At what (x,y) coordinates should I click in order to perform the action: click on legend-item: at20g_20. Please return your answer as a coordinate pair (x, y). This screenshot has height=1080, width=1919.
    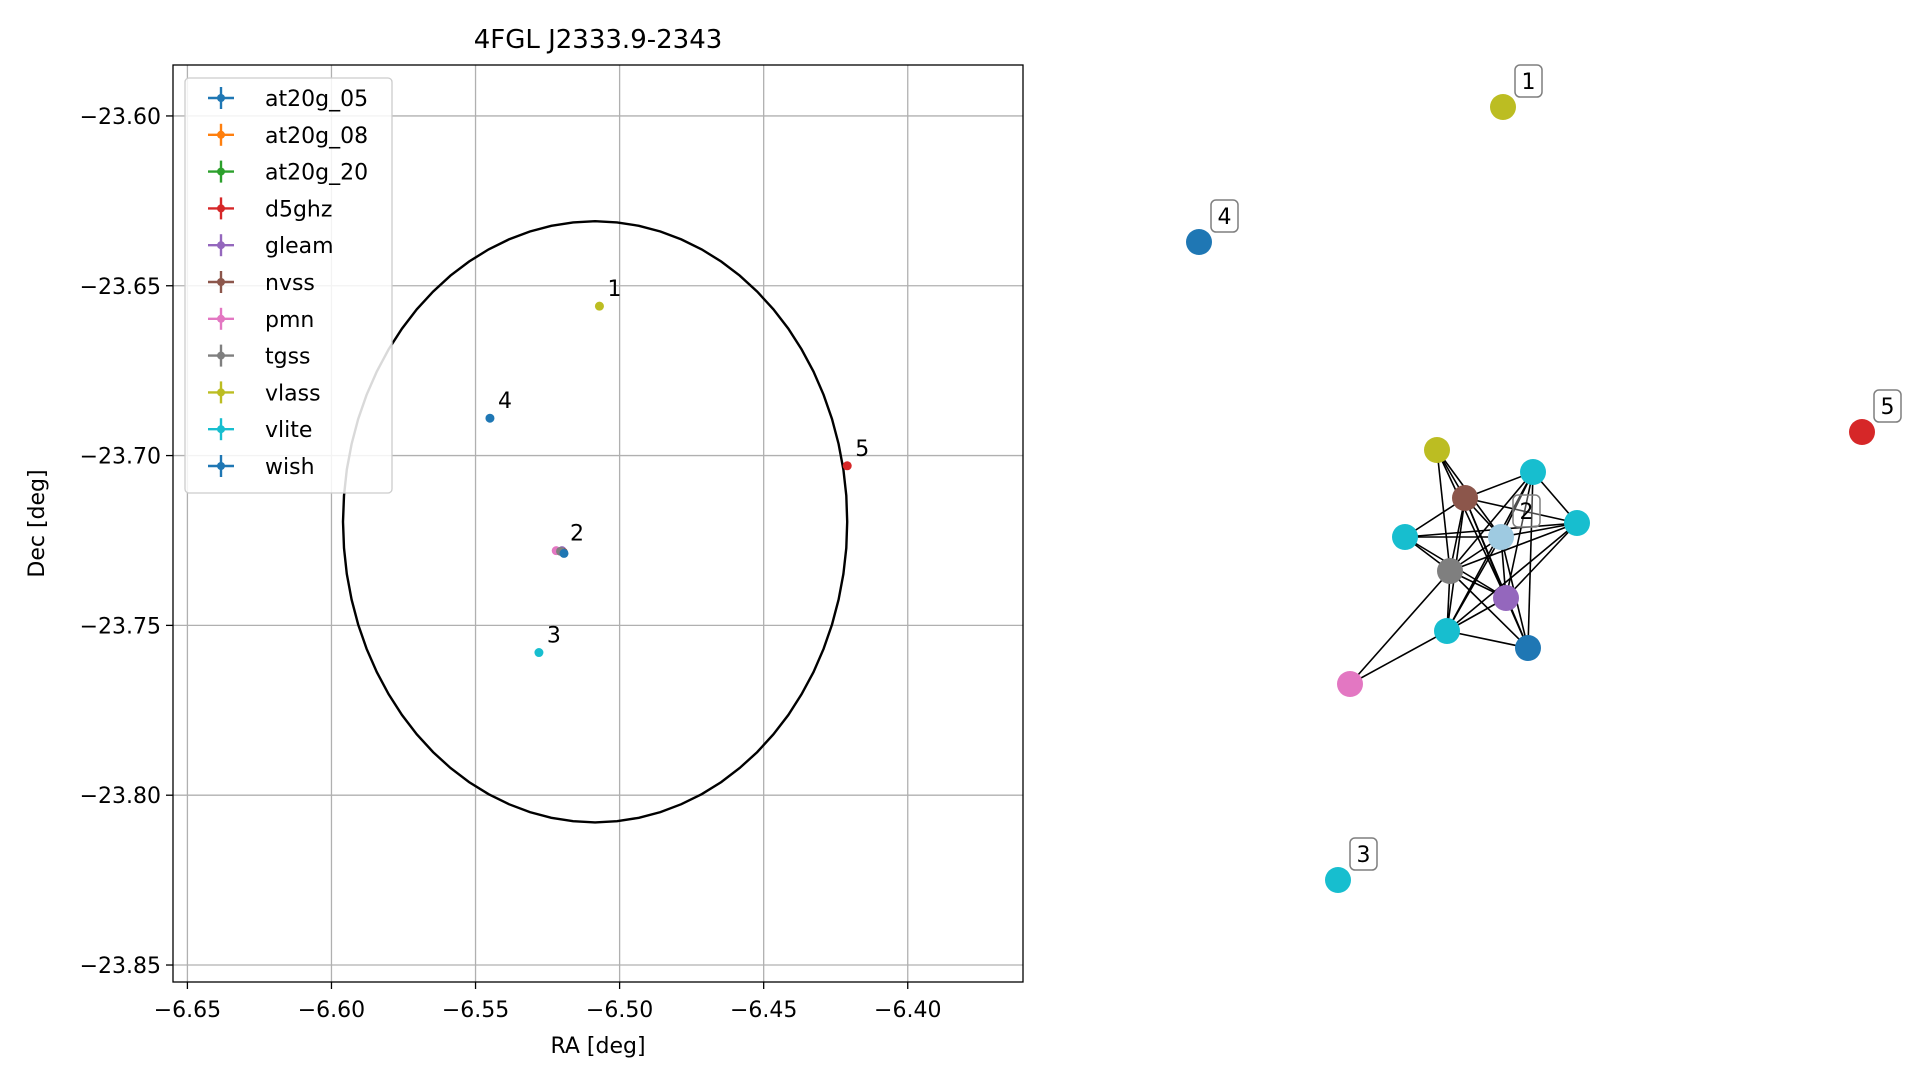
    Looking at the image, I should click on (288, 173).